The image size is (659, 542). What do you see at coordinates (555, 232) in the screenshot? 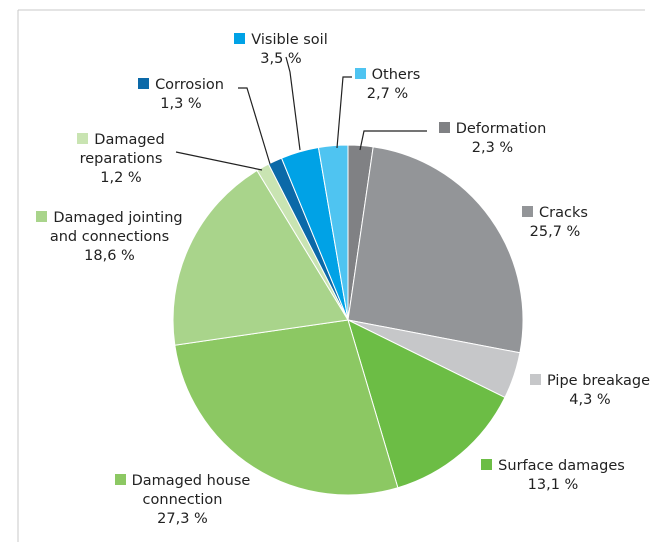
I see `value-label: 25,7 %` at bounding box center [555, 232].